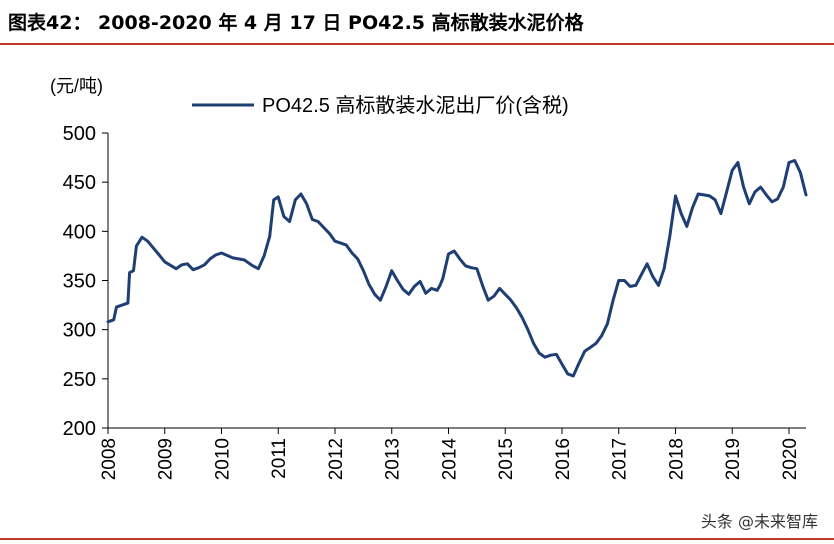 The image size is (834, 544). I want to click on x-tick-label: 2018, so click(676, 459).